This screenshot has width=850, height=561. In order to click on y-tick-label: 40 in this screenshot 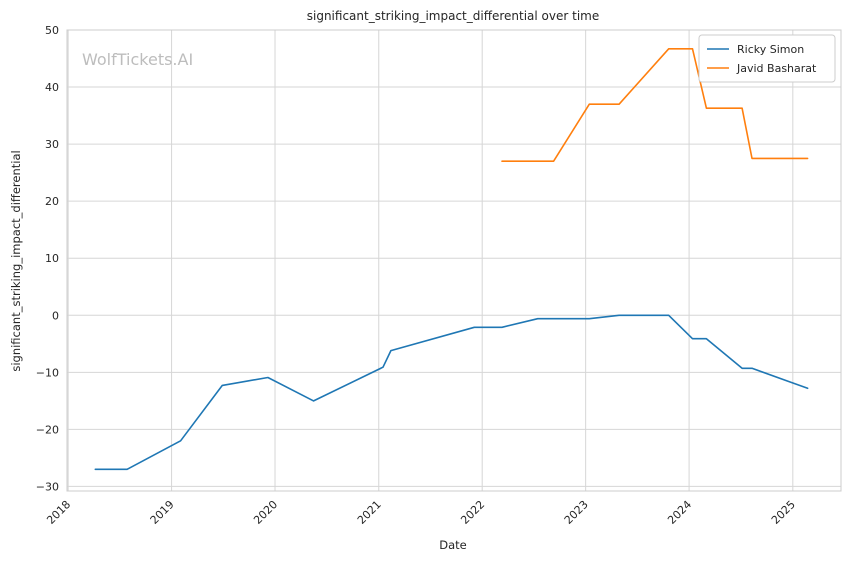, I will do `click(52, 87)`.